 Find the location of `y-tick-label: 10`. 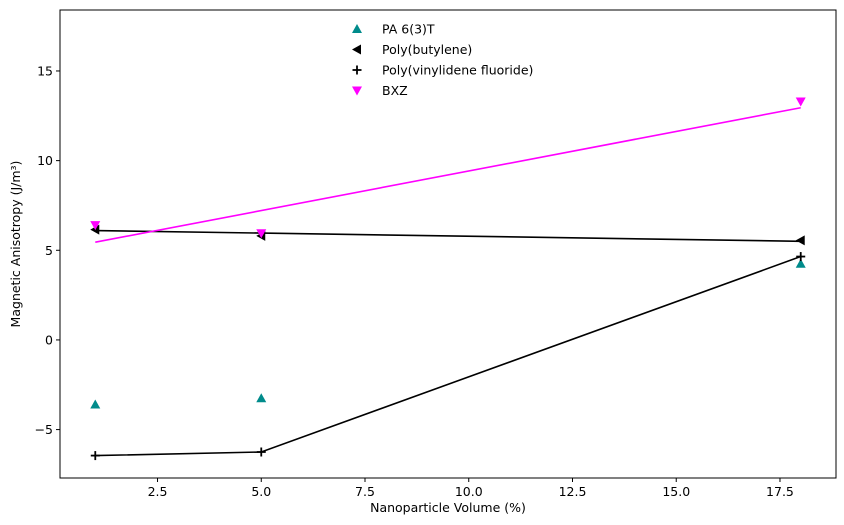

y-tick-label: 10 is located at coordinates (45, 160).